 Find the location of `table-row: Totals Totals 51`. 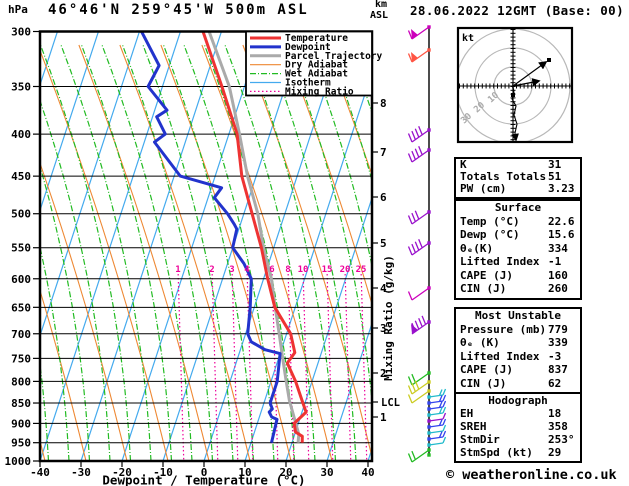

table-row: Totals Totals 51 is located at coordinates (518, 177).